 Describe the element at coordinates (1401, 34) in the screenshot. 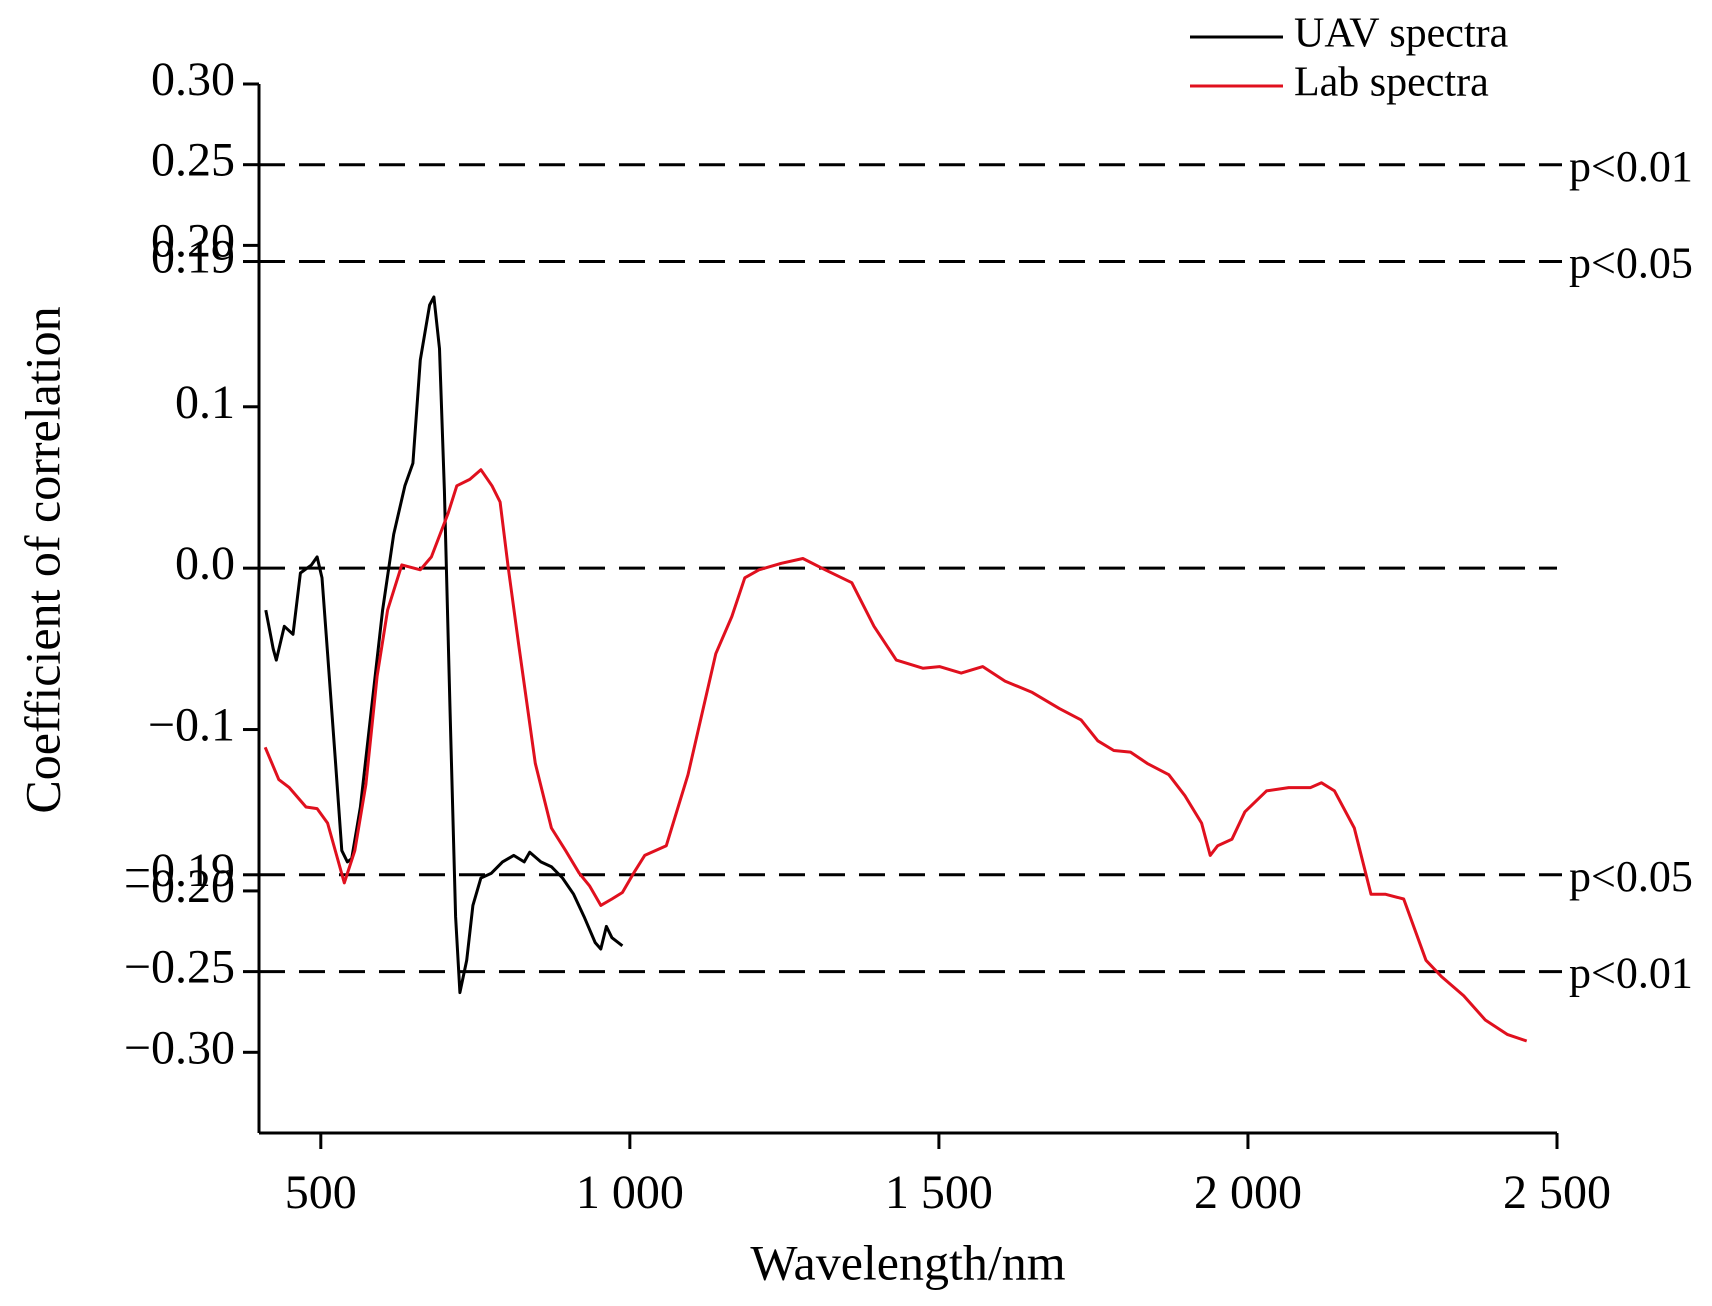

I see `legend-label: UAV spectra` at that location.